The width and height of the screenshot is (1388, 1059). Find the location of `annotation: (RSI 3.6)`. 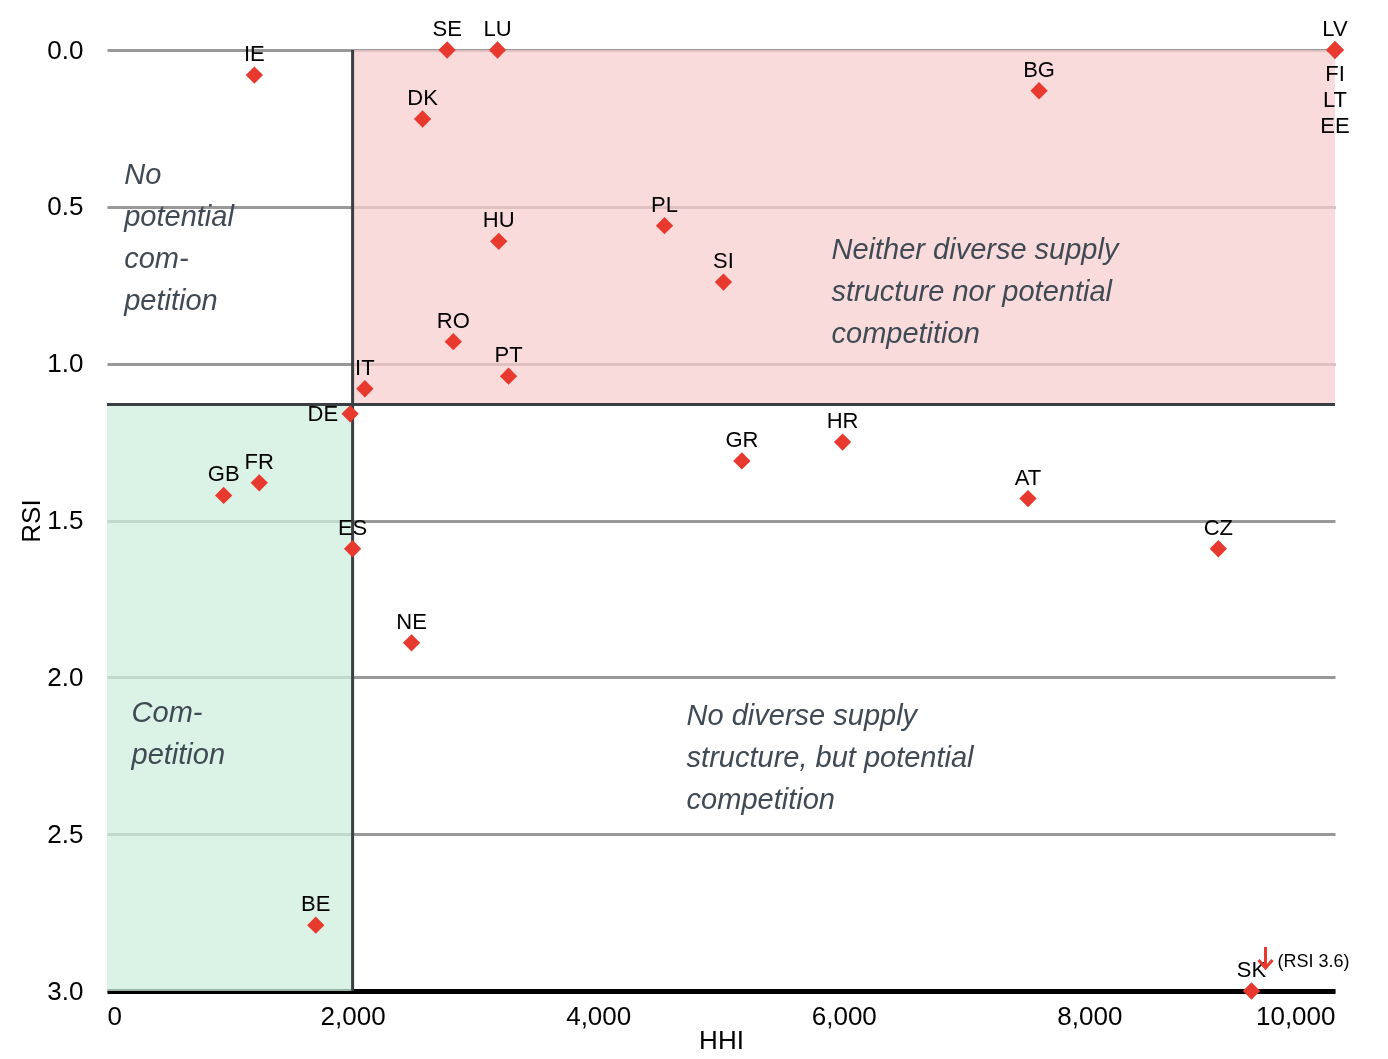

annotation: (RSI 3.6) is located at coordinates (1313, 961).